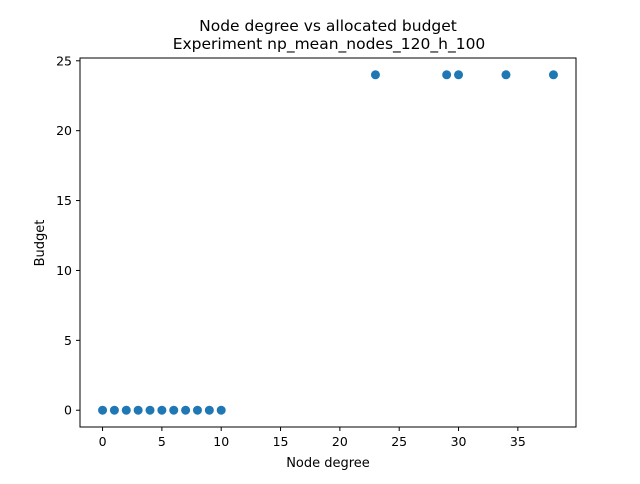 The width and height of the screenshot is (640, 484). Describe the element at coordinates (328, 463) in the screenshot. I see `x-axis-label: Node degree` at that location.